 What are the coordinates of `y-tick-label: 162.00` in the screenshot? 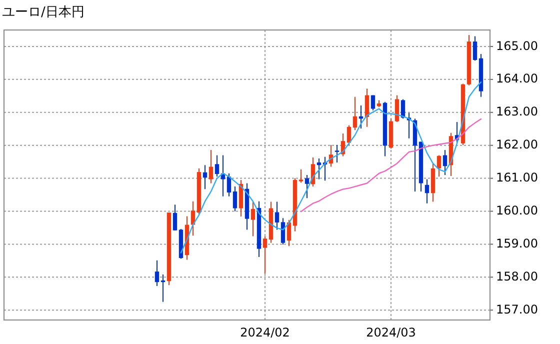 It's located at (517, 145).